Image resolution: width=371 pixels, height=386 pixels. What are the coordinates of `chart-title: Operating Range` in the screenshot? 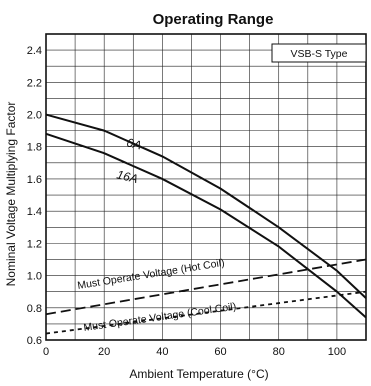 It's located at (213, 19).